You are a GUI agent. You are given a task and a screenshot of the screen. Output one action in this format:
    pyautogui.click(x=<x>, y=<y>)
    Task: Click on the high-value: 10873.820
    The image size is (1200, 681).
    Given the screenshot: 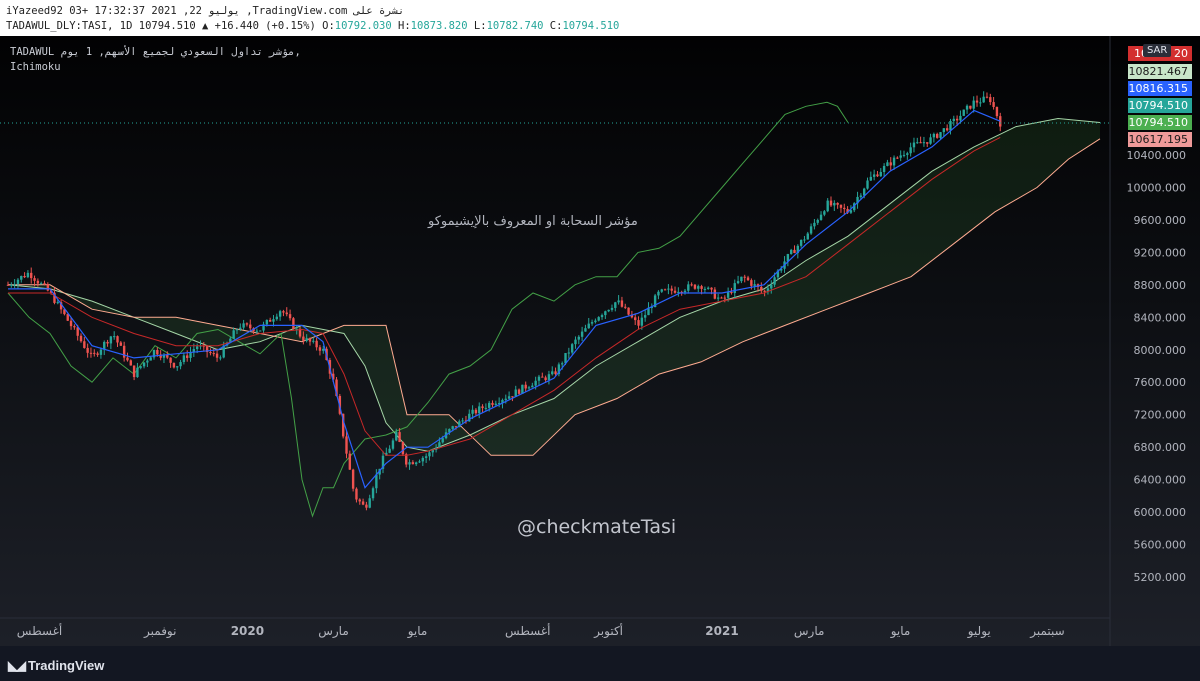 What is the action you would take?
    pyautogui.click(x=439, y=26)
    